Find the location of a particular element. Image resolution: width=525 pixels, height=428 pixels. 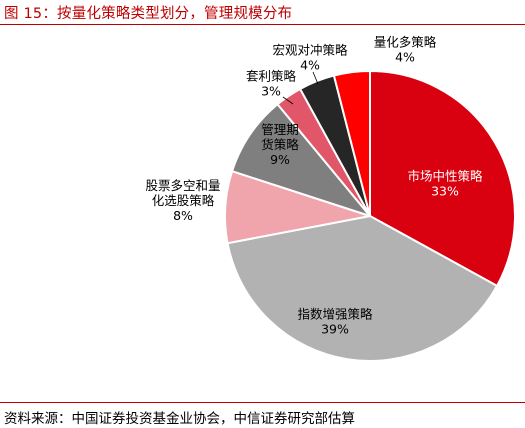

slice-value-3: 9% is located at coordinates (280, 159).